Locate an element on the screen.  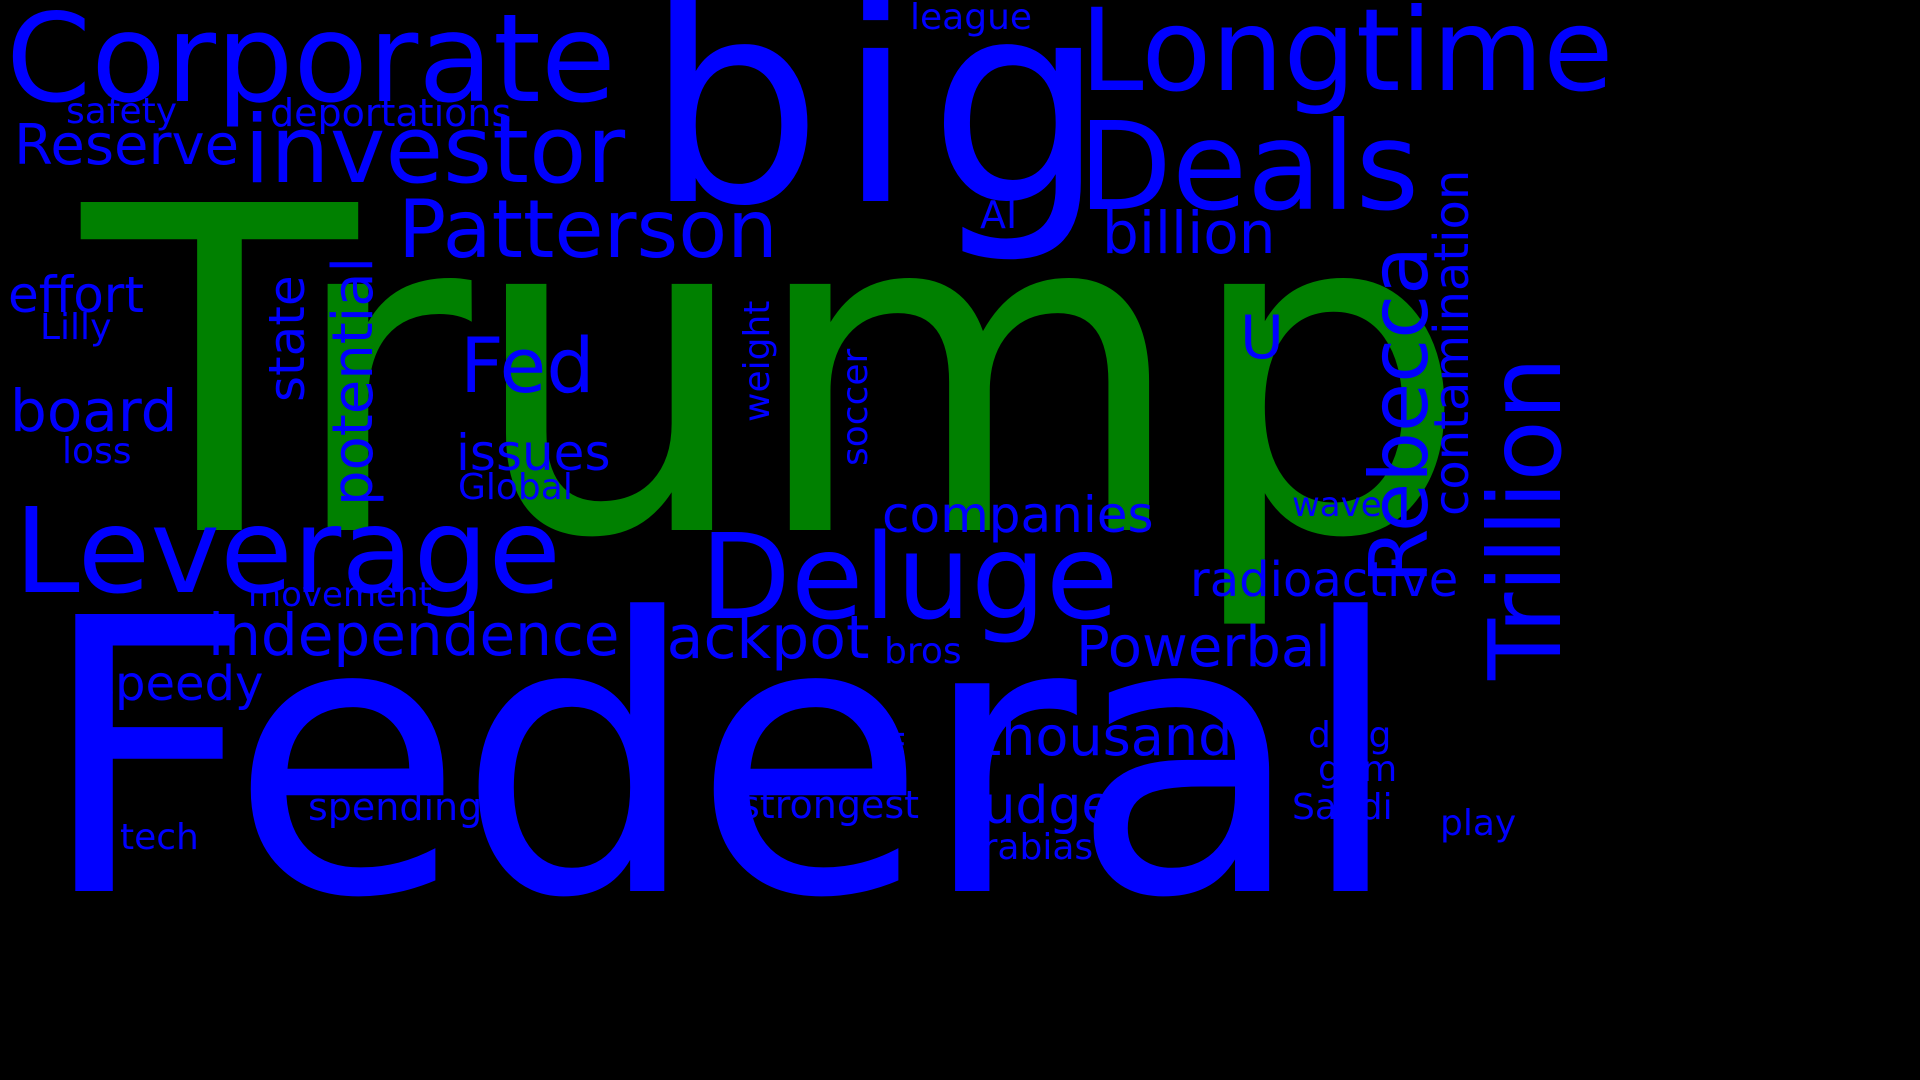
word-bros: bros is located at coordinates (923, 651).